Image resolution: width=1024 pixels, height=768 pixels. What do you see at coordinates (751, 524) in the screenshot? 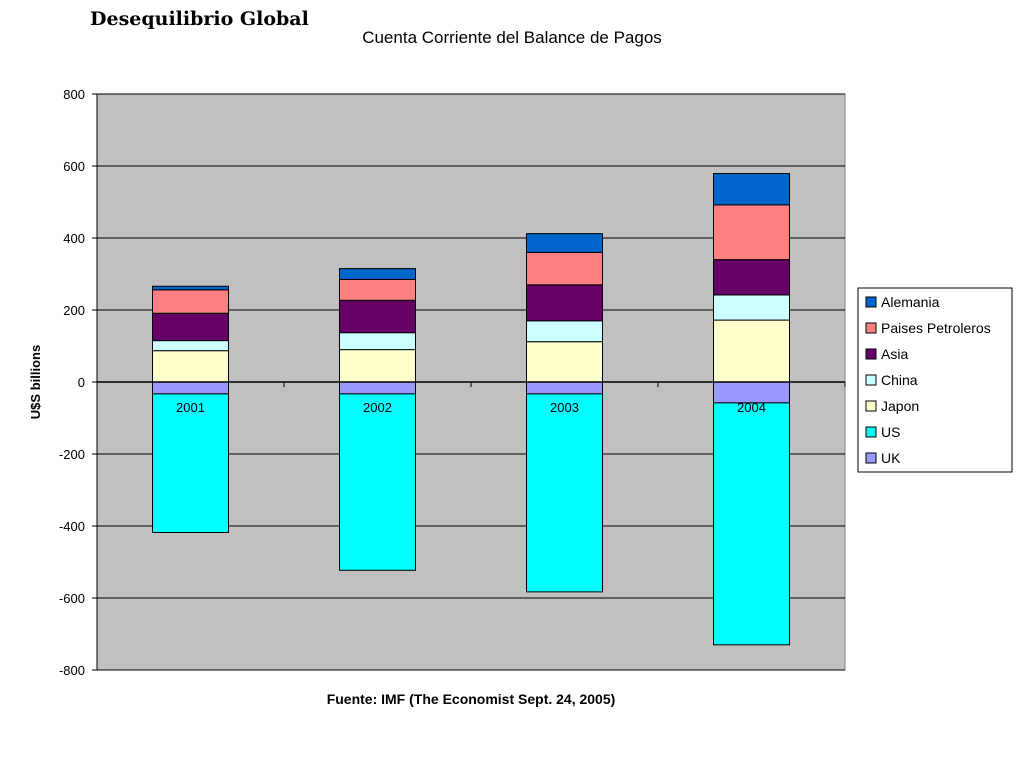
I see `bar-us-2004` at bounding box center [751, 524].